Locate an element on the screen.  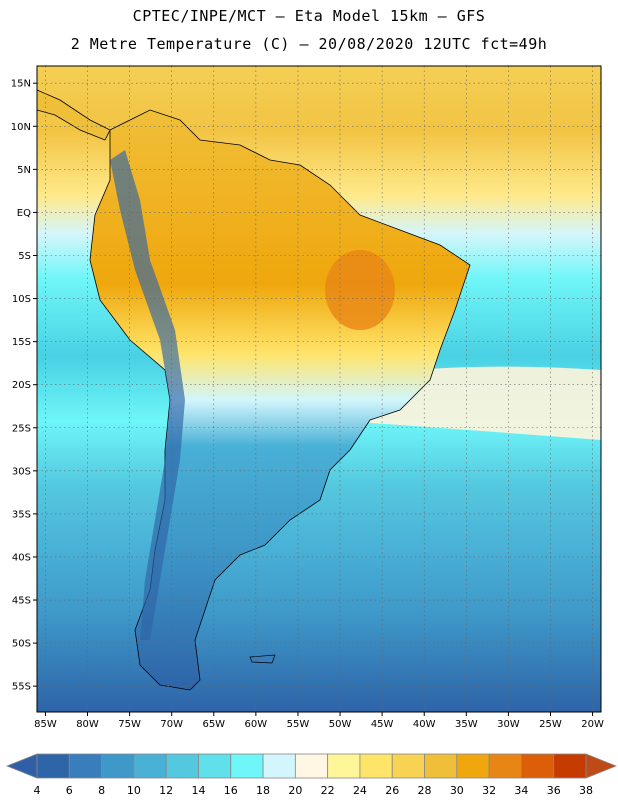
colorbar-label: 4 is located at coordinates (37, 790).